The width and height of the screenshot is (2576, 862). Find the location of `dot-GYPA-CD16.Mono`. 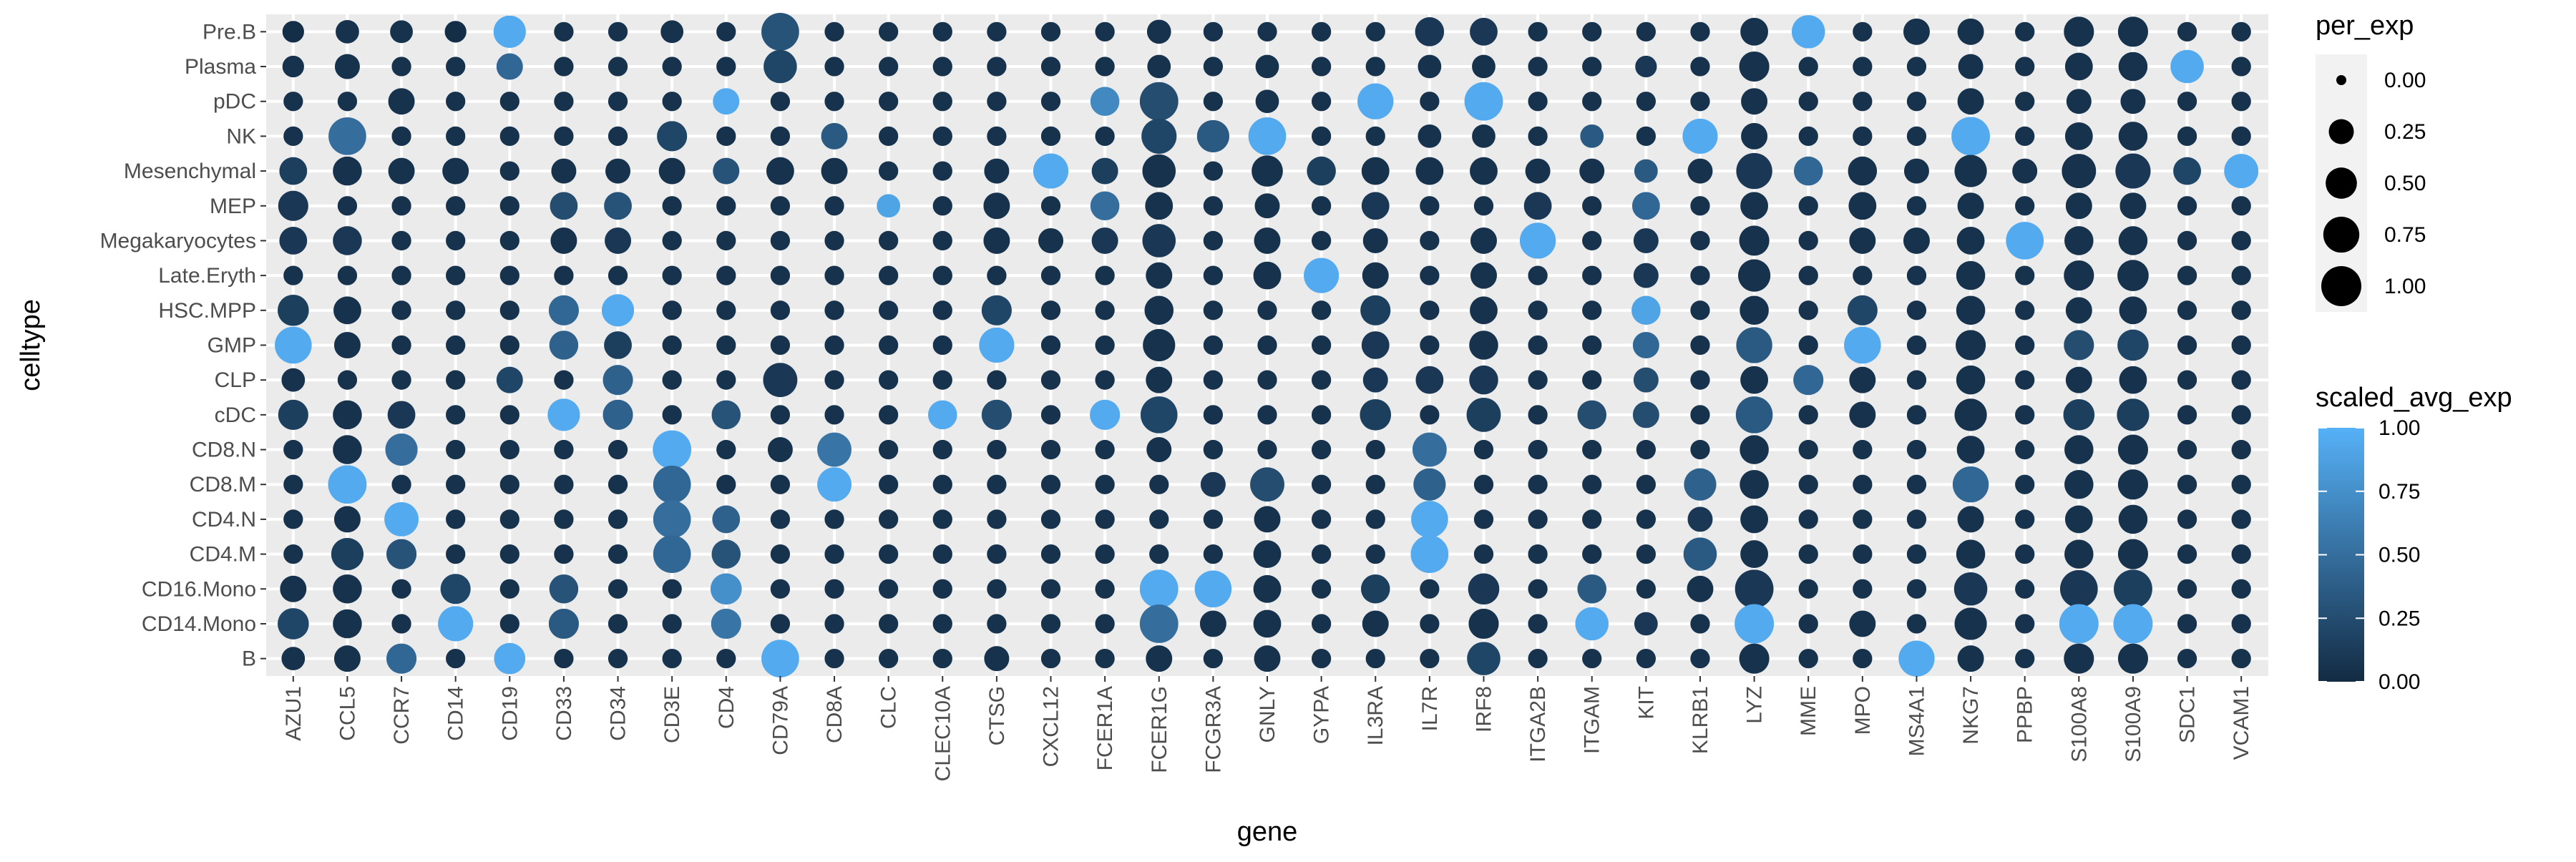

dot-GYPA-CD16.Mono is located at coordinates (1321, 589).